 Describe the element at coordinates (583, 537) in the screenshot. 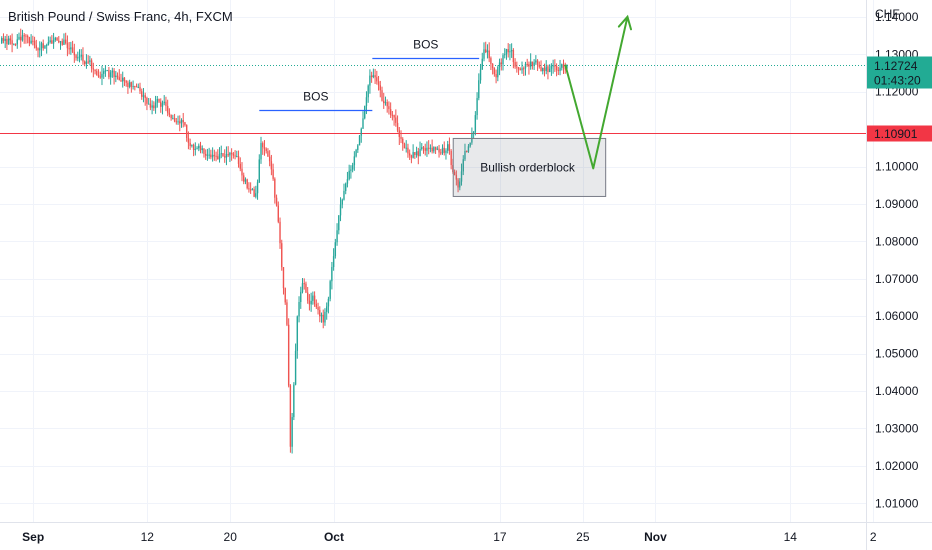

I see `time-tick-label: 25` at that location.